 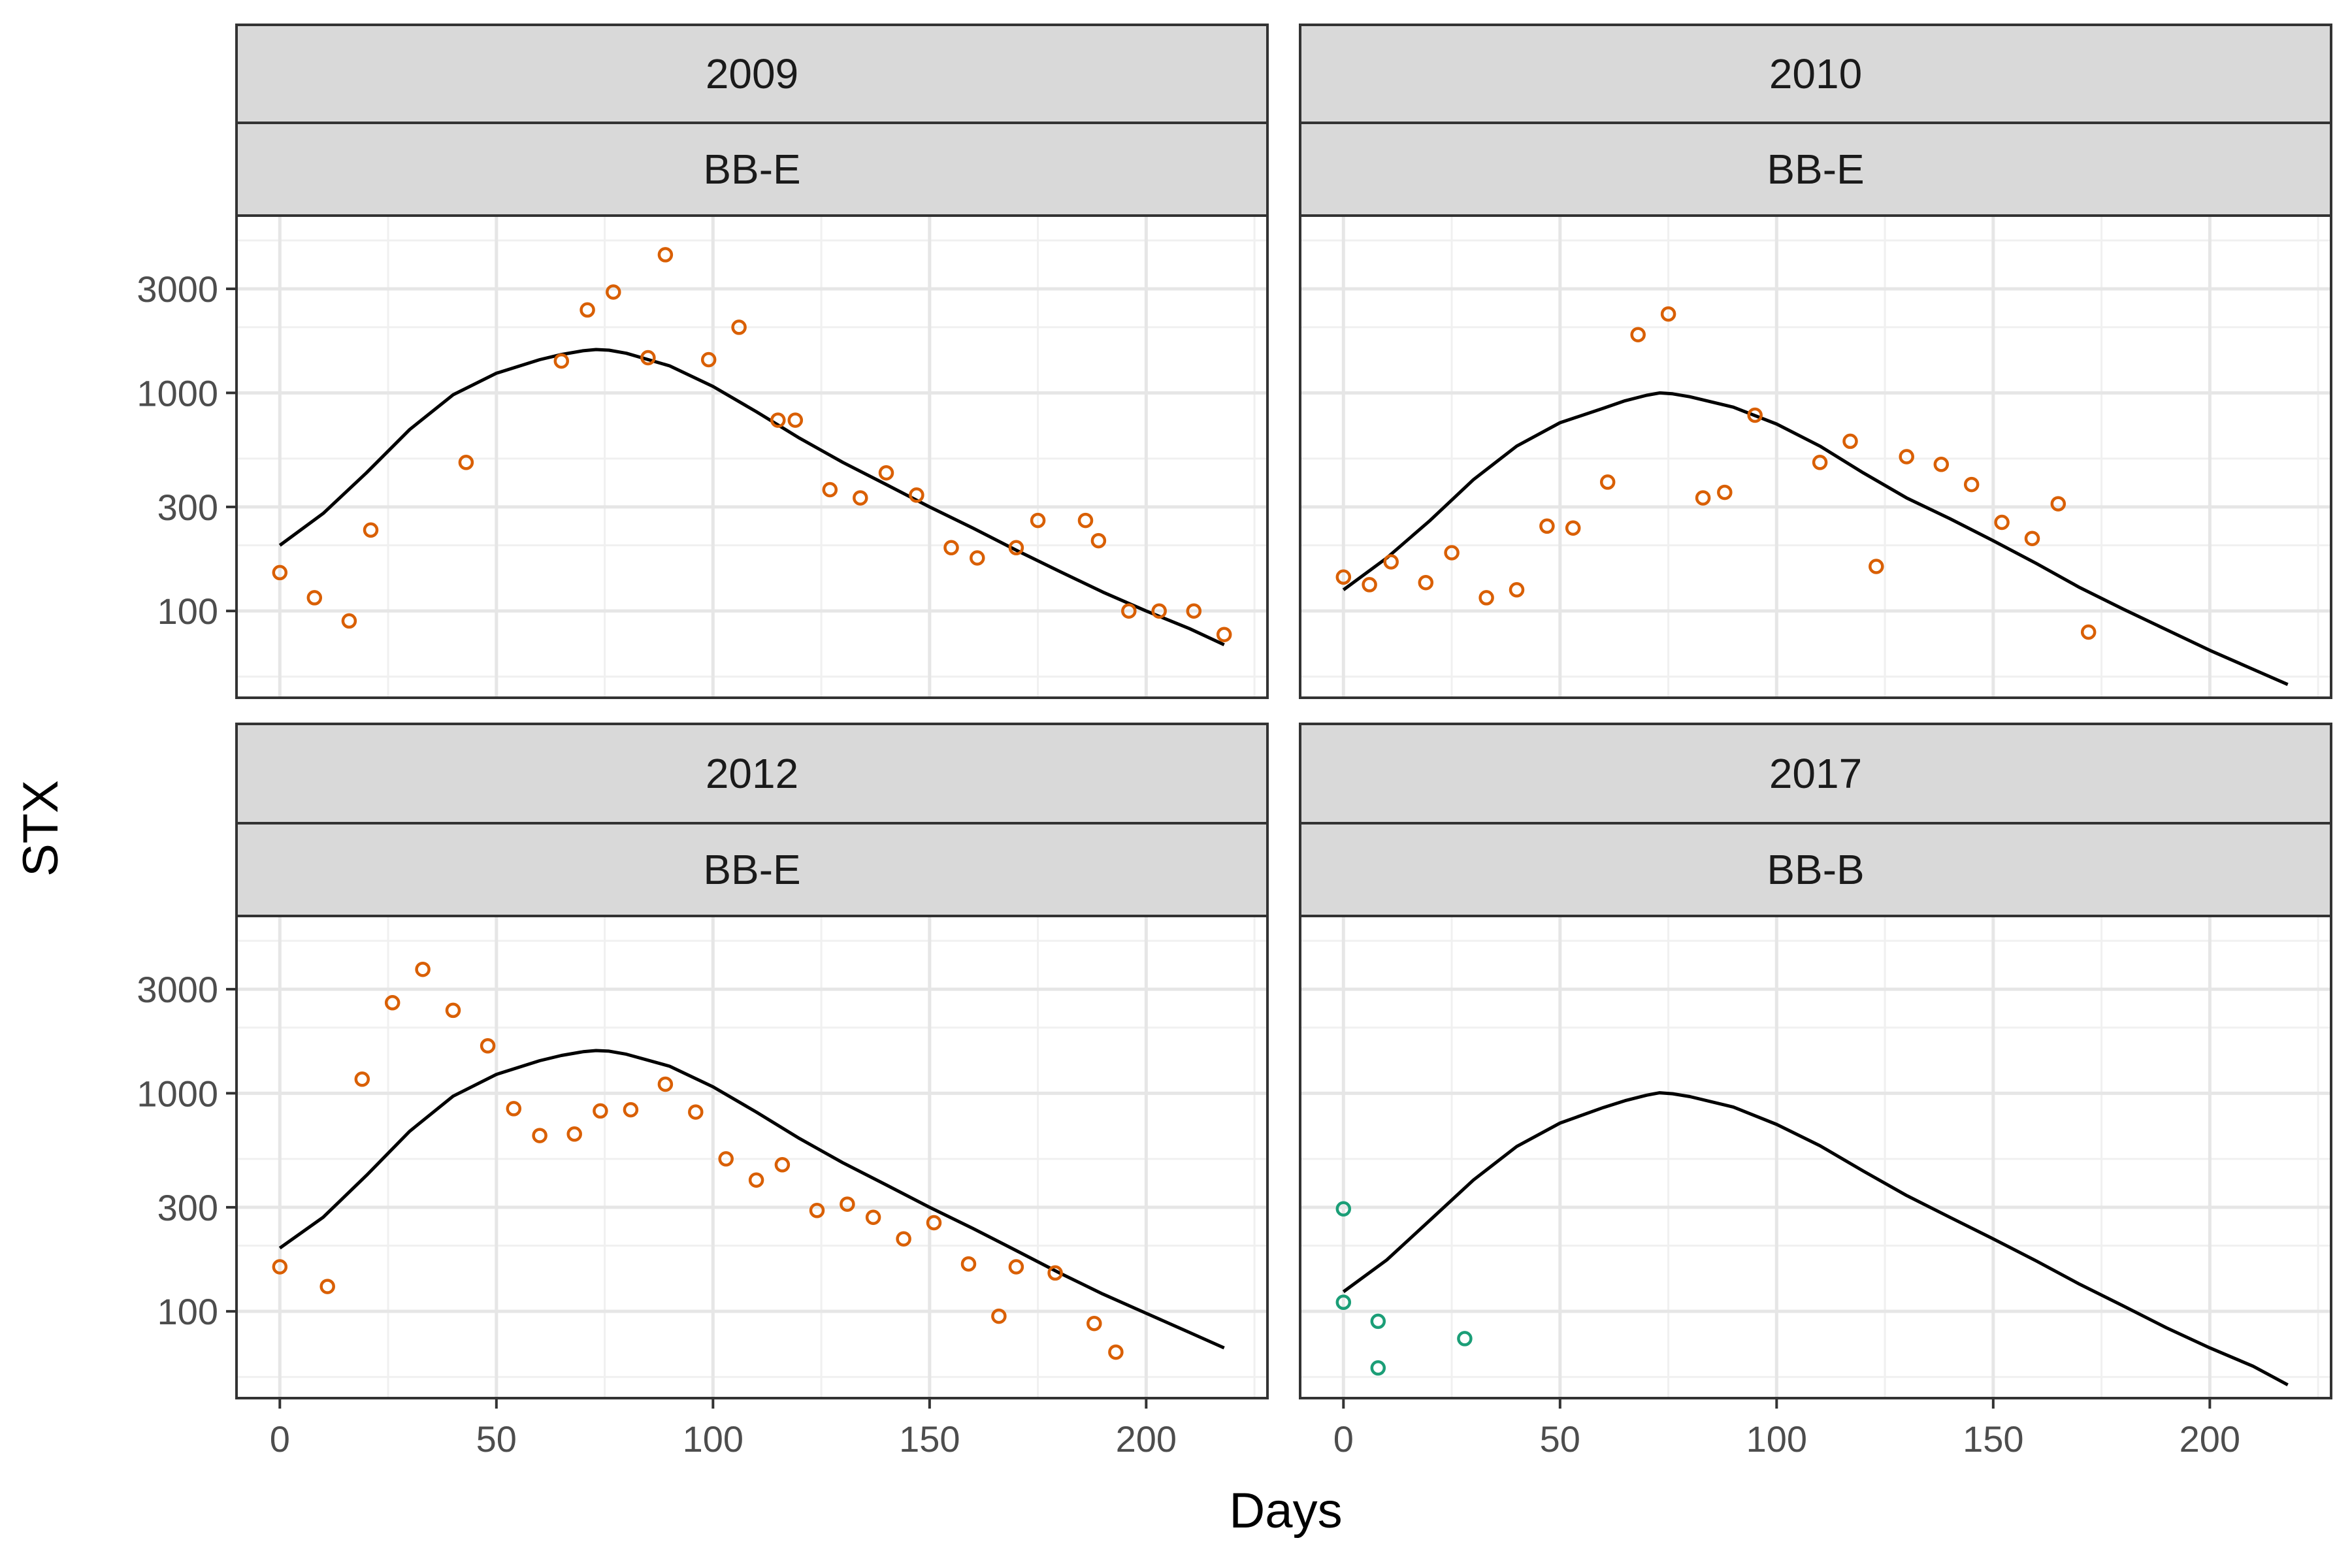 What do you see at coordinates (1815, 869) in the screenshot?
I see `strip-site-label: BB-B` at bounding box center [1815, 869].